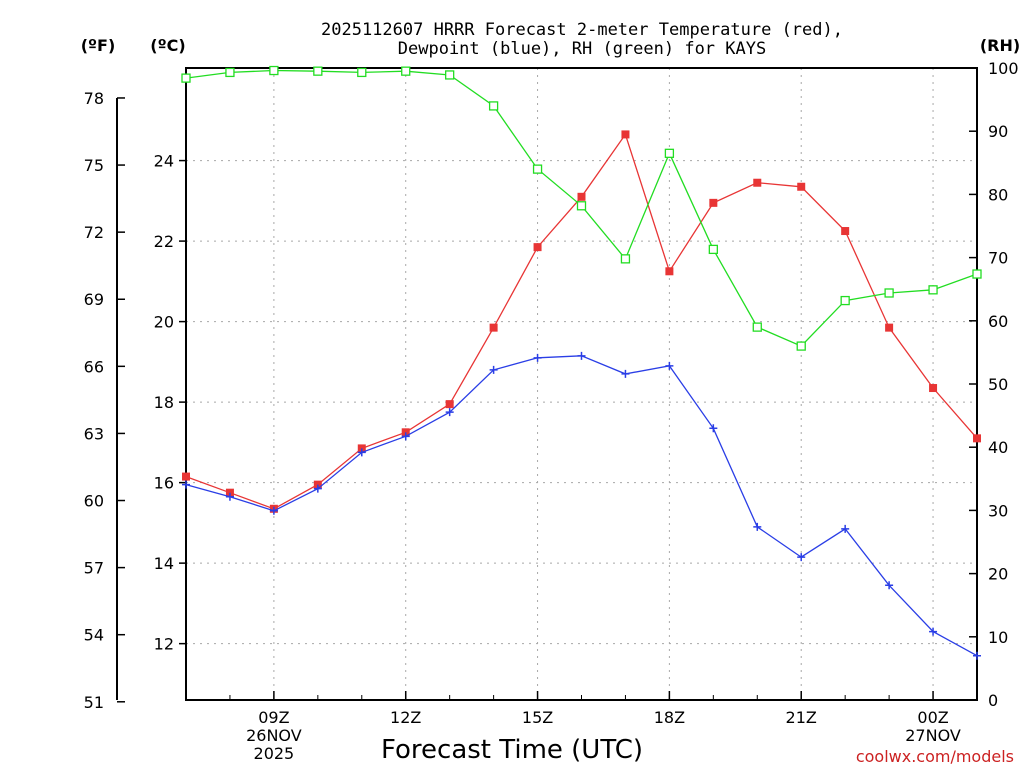  What do you see at coordinates (94, 98) in the screenshot?
I see `fahrenheit-tick-label: 78` at bounding box center [94, 98].